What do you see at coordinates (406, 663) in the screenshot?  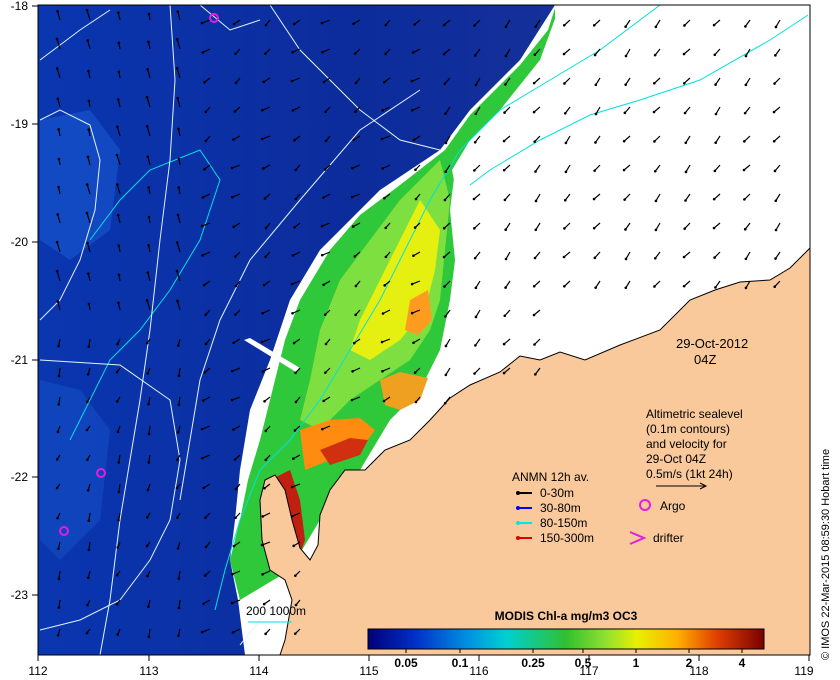 I see `colorbar-tick-label: 0.05` at bounding box center [406, 663].